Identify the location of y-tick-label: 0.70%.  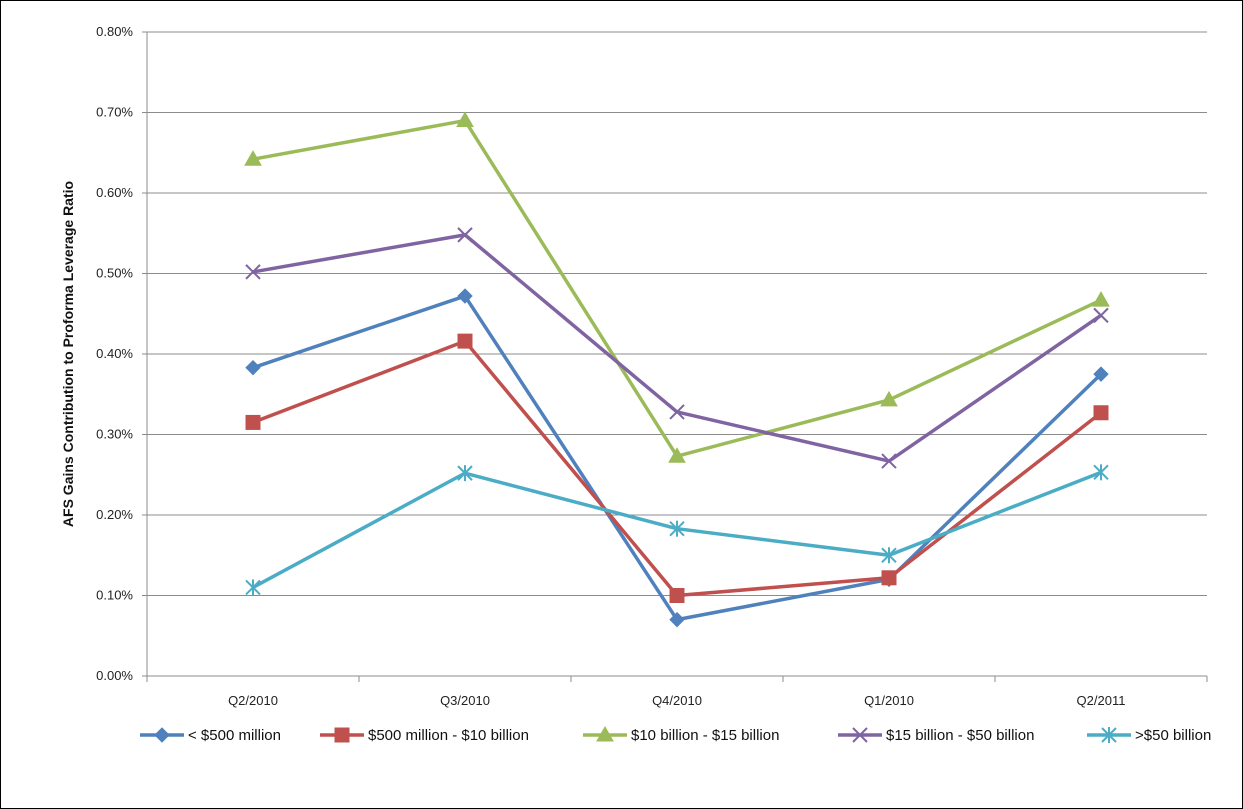
(114, 112).